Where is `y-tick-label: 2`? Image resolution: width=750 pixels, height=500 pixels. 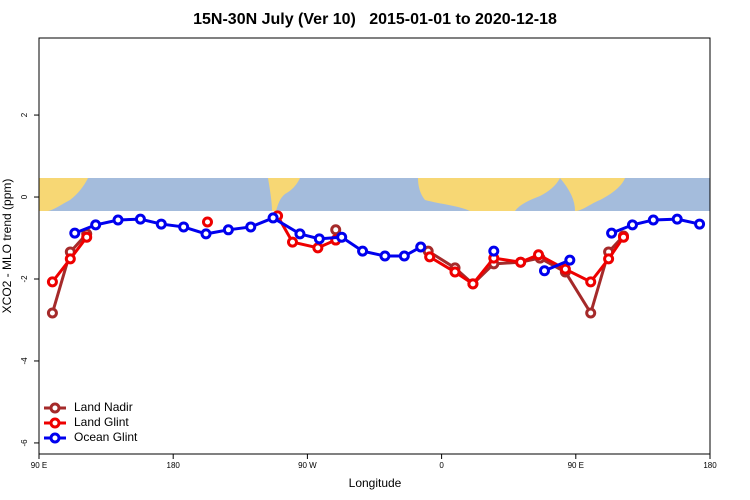
y-tick-label: 2 is located at coordinates (24, 114).